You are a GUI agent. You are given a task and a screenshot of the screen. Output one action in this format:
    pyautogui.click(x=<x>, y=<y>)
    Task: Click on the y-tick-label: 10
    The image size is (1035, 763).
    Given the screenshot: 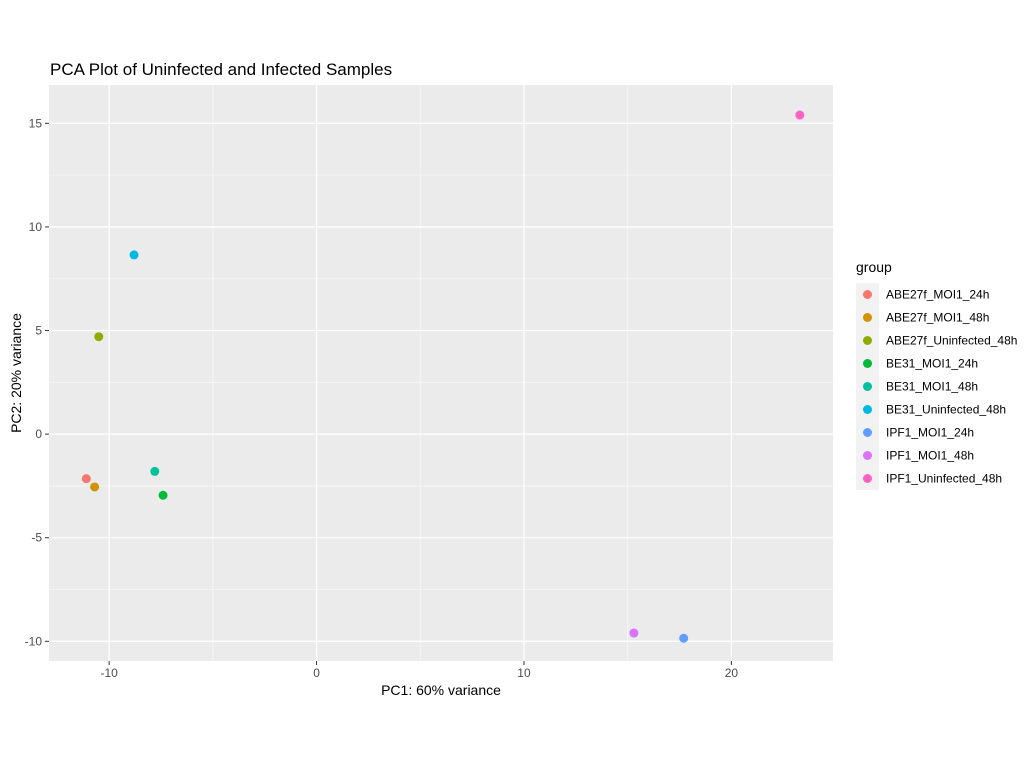 What is the action you would take?
    pyautogui.click(x=36, y=227)
    